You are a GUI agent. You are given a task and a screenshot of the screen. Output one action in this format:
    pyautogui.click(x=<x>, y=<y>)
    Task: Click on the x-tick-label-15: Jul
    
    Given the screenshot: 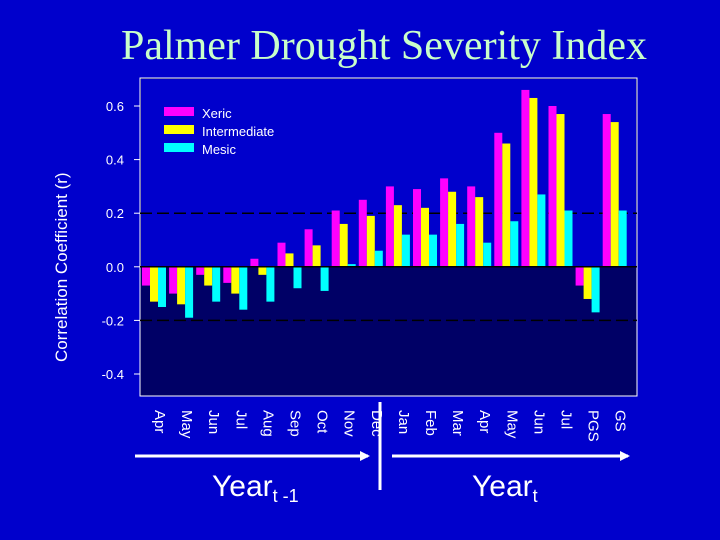 What is the action you would take?
    pyautogui.click(x=566, y=419)
    